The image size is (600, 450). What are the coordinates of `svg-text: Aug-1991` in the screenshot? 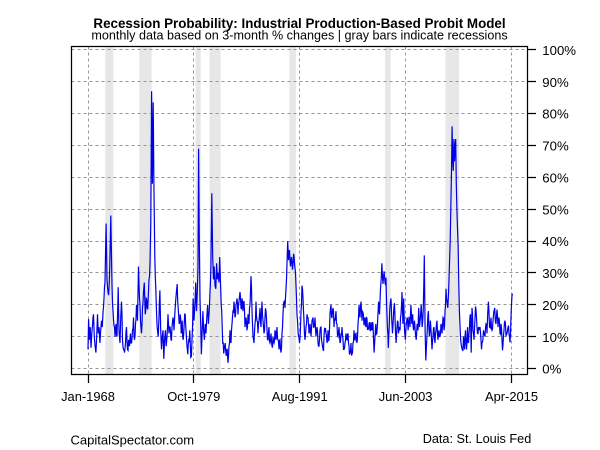 It's located at (300, 396).